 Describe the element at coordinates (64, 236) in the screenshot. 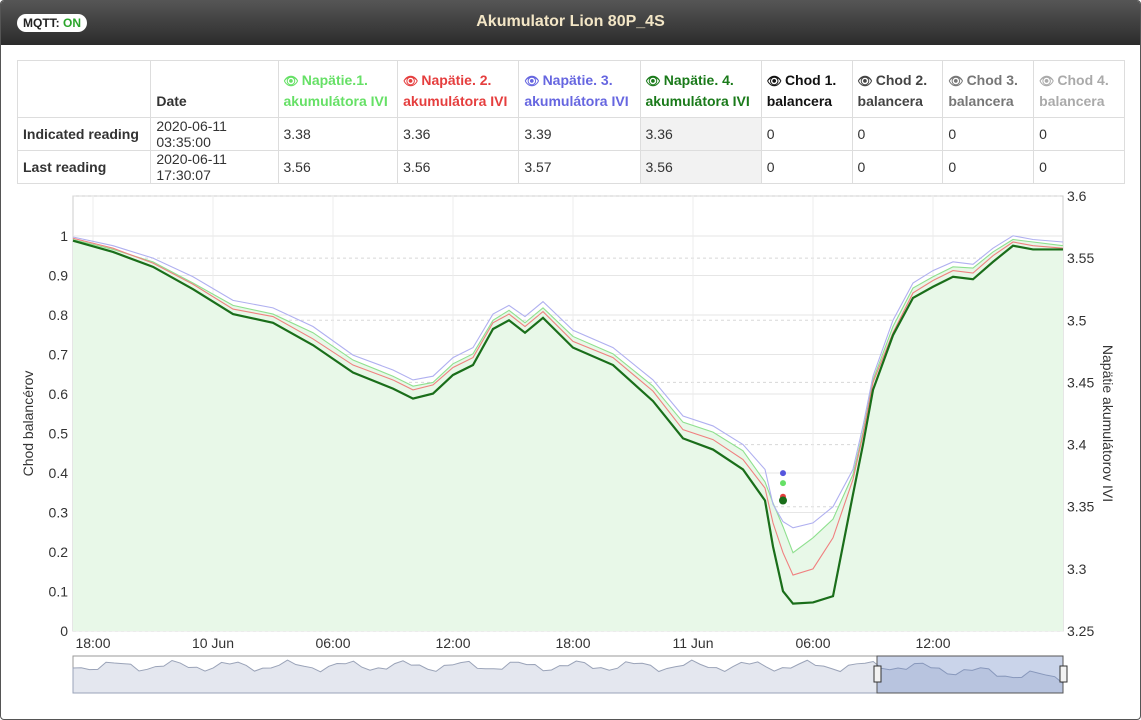

I see `left-tick-label: 1` at that location.